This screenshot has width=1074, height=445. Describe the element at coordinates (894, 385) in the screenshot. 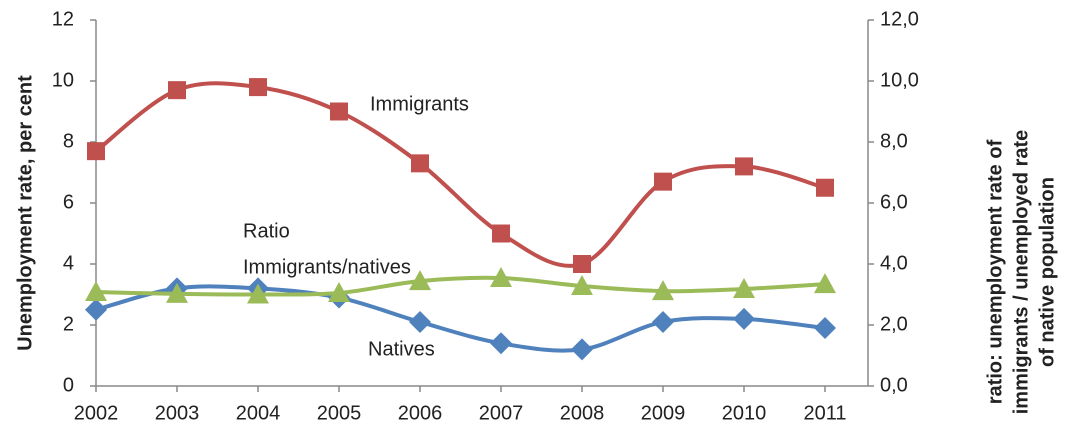

I see `y2-tick-label: 0,0` at that location.